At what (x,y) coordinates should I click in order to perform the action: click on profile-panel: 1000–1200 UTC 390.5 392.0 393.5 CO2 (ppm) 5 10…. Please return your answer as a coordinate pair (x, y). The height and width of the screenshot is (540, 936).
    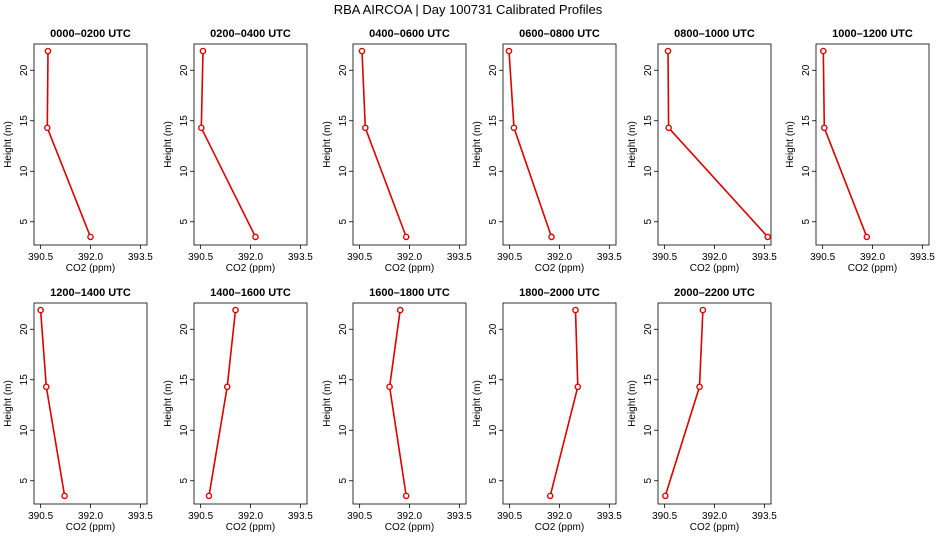
    Looking at the image, I should click on (860, 151).